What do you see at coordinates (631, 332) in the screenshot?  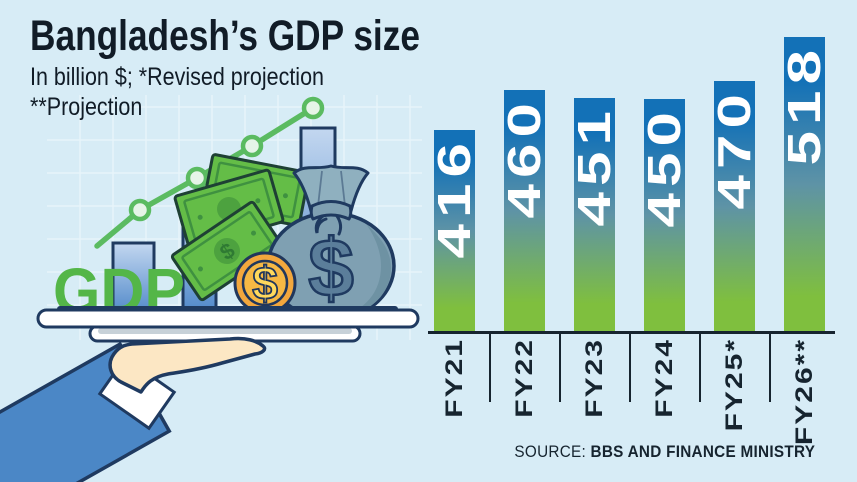 I see `x-axis-line` at bounding box center [631, 332].